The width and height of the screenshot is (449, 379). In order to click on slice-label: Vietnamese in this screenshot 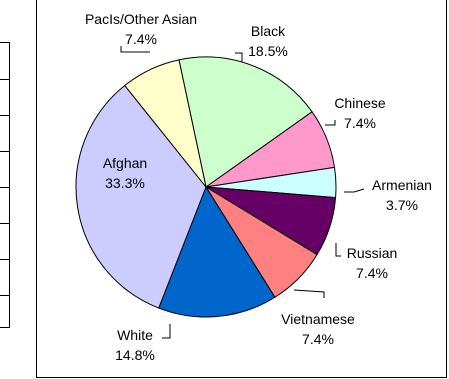, I will do `click(318, 319)`.